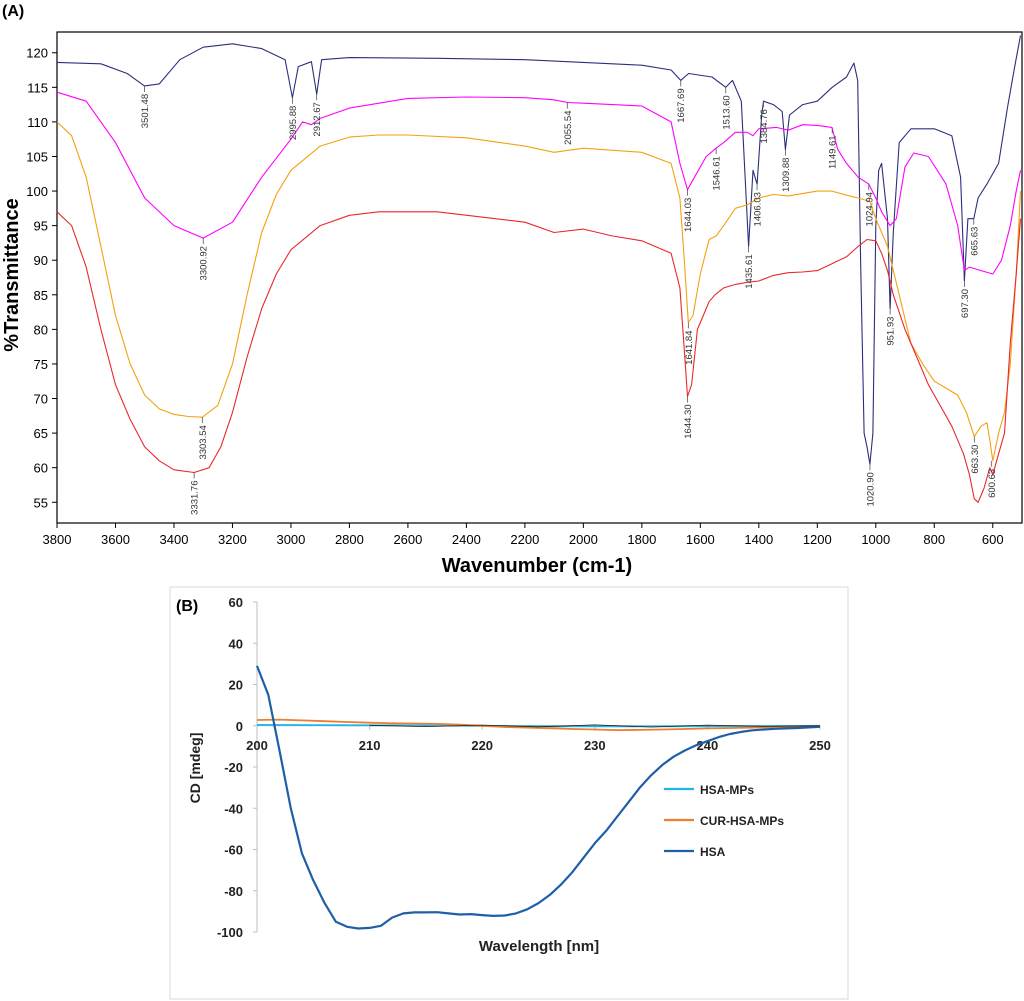  I want to click on cd-legend: HSA-MPs CUR-HSA-MPs HSA, so click(724, 821).